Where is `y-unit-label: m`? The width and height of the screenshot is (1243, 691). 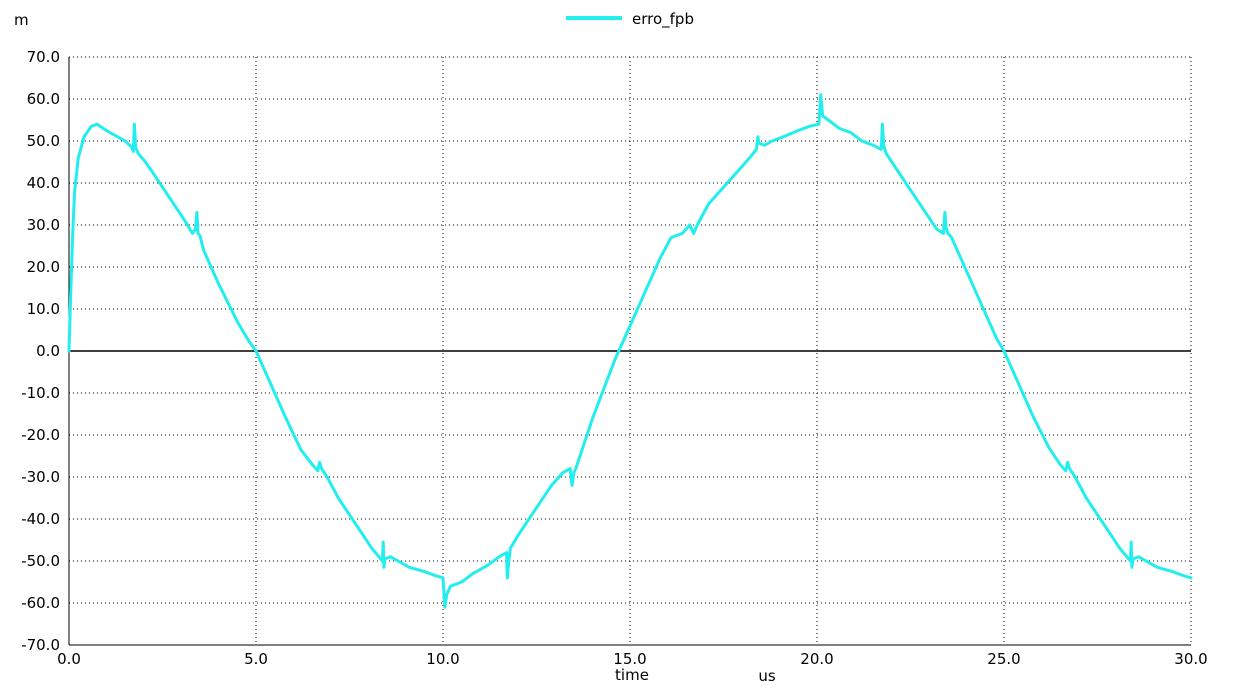
y-unit-label: m is located at coordinates (21, 20).